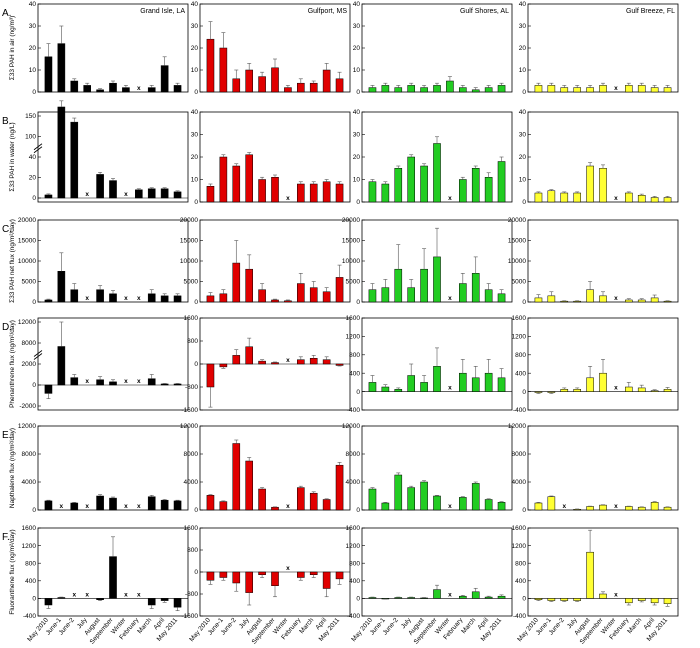 This screenshot has height=648, width=700. What do you see at coordinates (29, 343) in the screenshot?
I see `y-tick-label: 8000` at bounding box center [29, 343].